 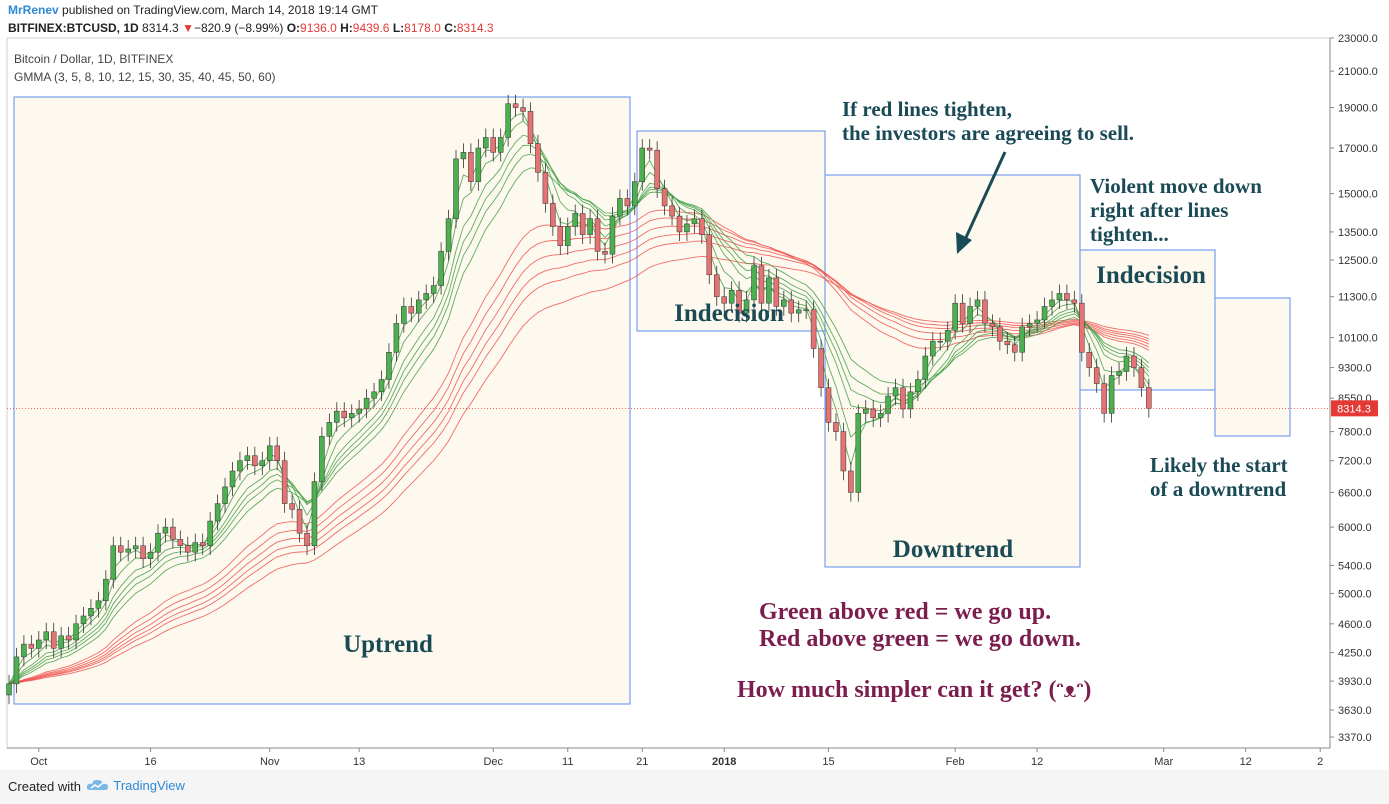 I want to click on y-tick-label: 9300.0, so click(x=1355, y=369).